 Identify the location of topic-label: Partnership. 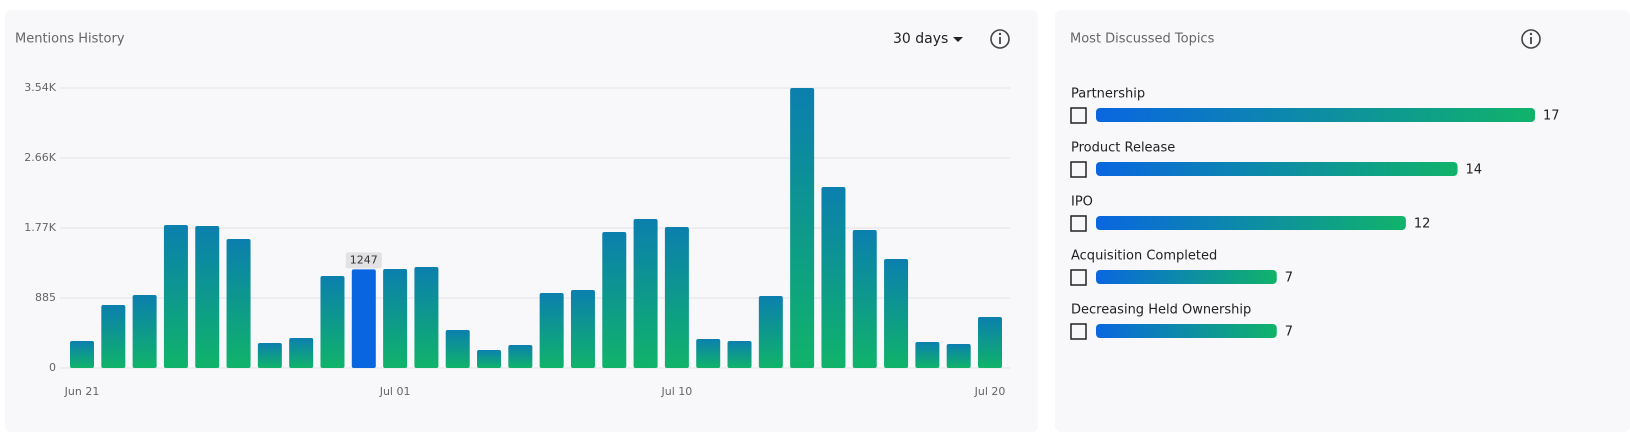
(1108, 94).